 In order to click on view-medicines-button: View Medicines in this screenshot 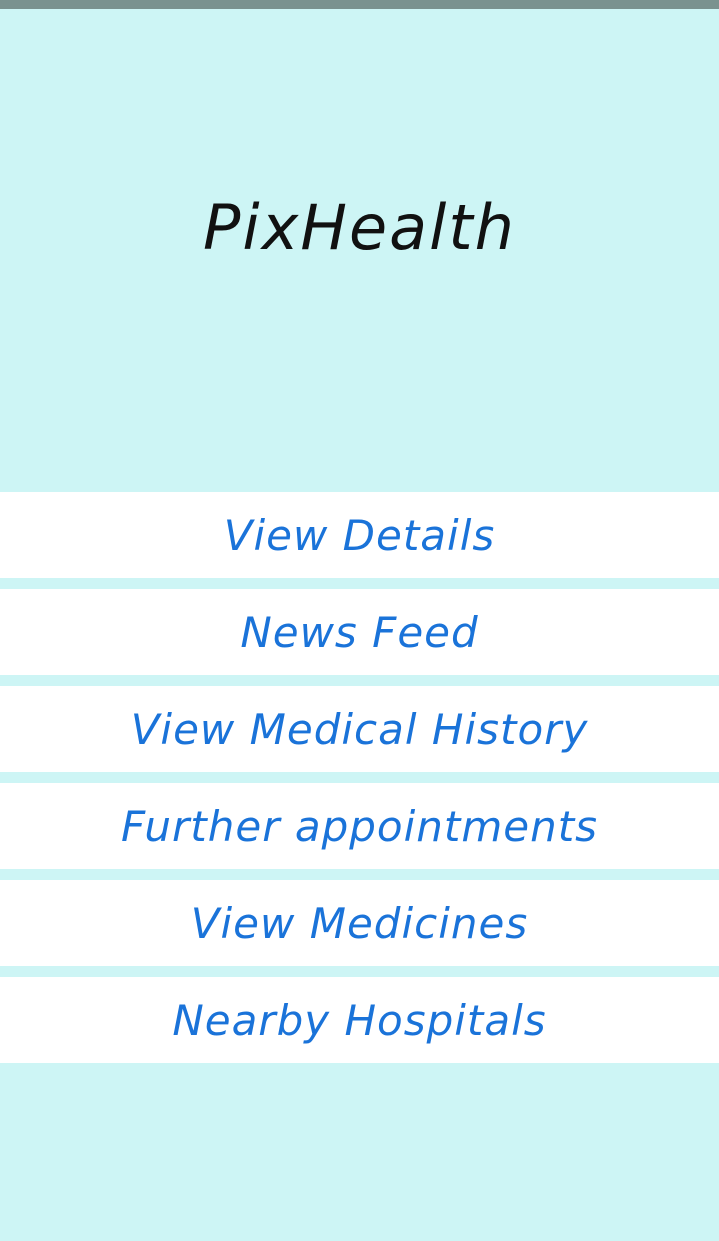, I will do `click(359, 923)`.